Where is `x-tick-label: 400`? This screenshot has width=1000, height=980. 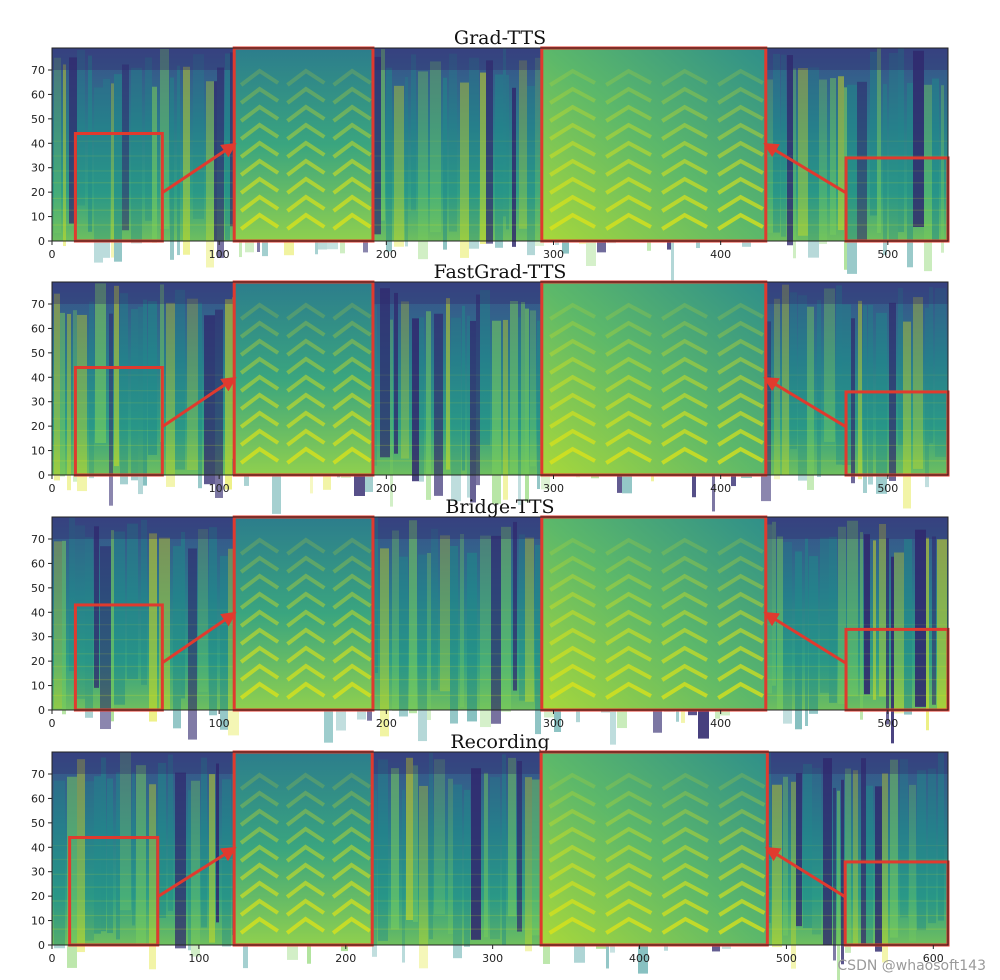 x-tick-label: 400 is located at coordinates (720, 488).